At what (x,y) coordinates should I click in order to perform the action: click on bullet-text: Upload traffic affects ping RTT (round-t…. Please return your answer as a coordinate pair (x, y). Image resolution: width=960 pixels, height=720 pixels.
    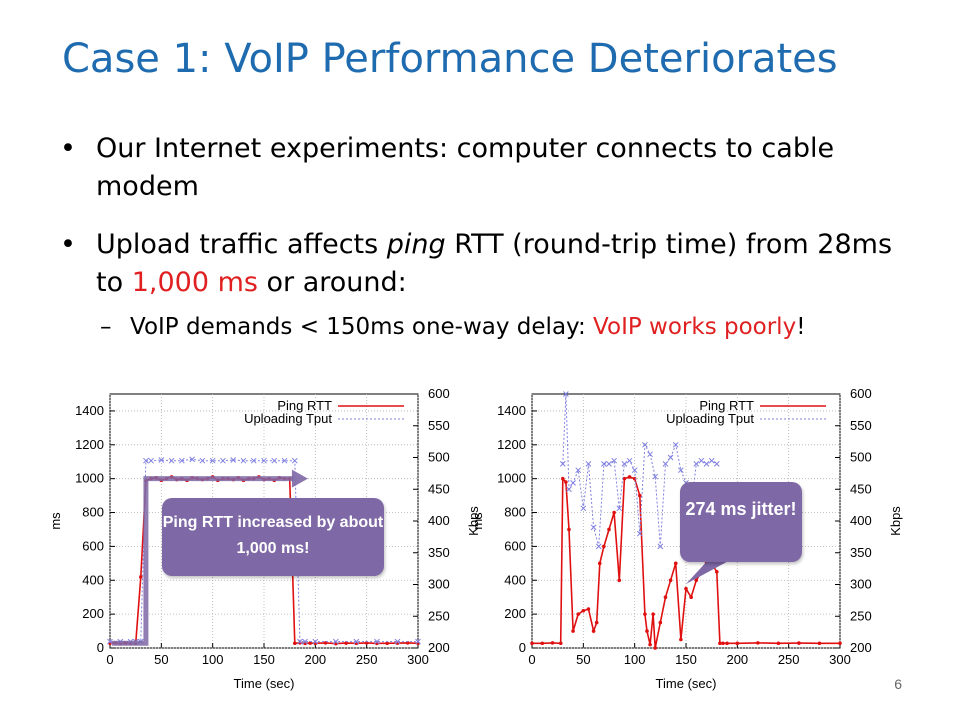
    Looking at the image, I should click on (494, 263).